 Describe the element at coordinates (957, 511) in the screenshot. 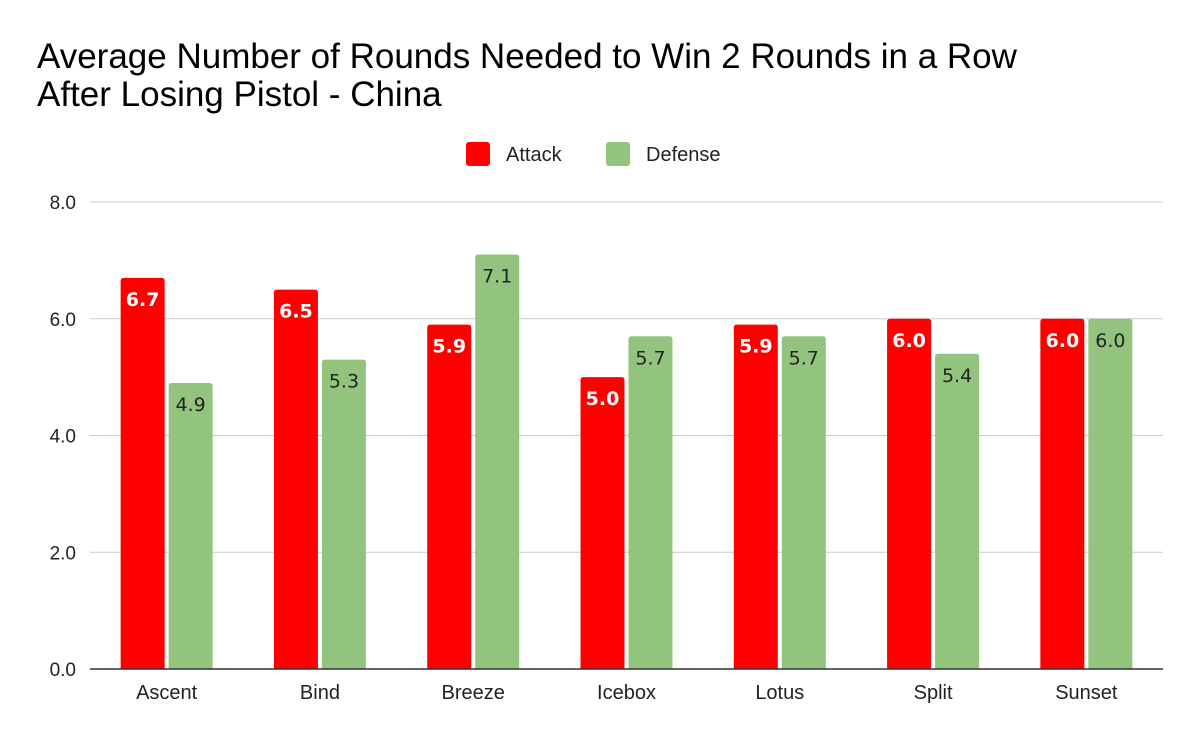

I see `bar-defense-split` at that location.